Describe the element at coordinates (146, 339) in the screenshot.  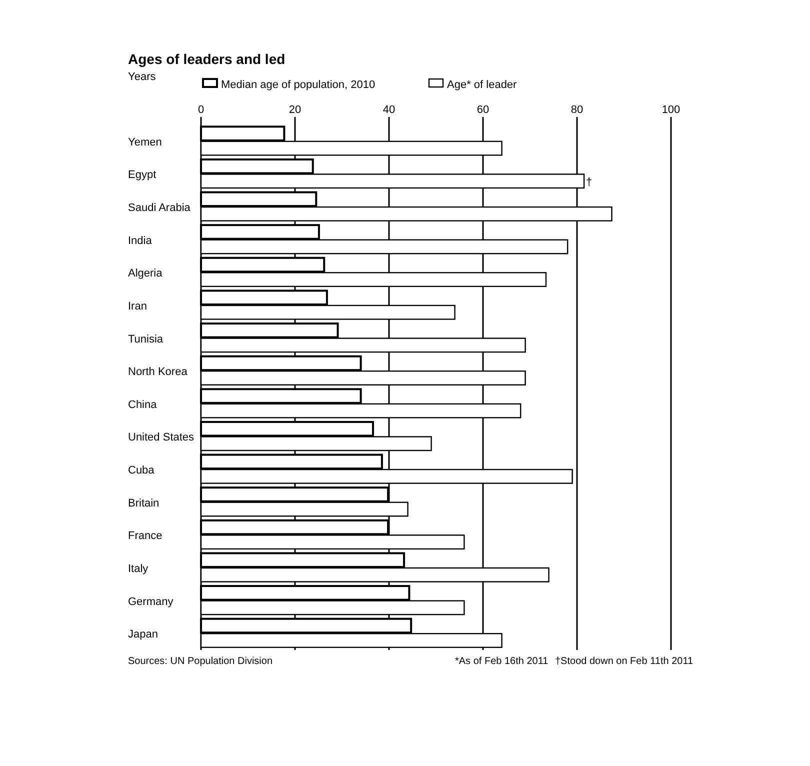
I see `y-tick-label: Tunisia` at that location.